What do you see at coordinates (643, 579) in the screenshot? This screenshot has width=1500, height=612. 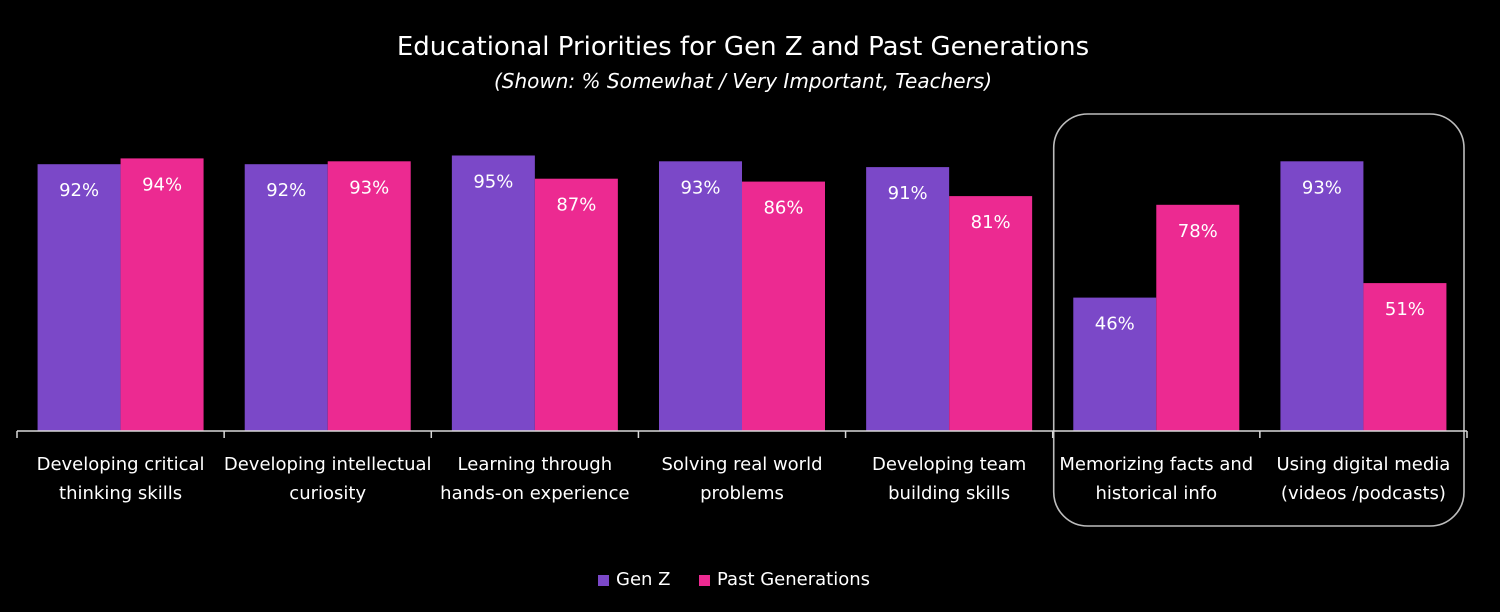 I see `legend-label-gen-z: Gen Z` at bounding box center [643, 579].